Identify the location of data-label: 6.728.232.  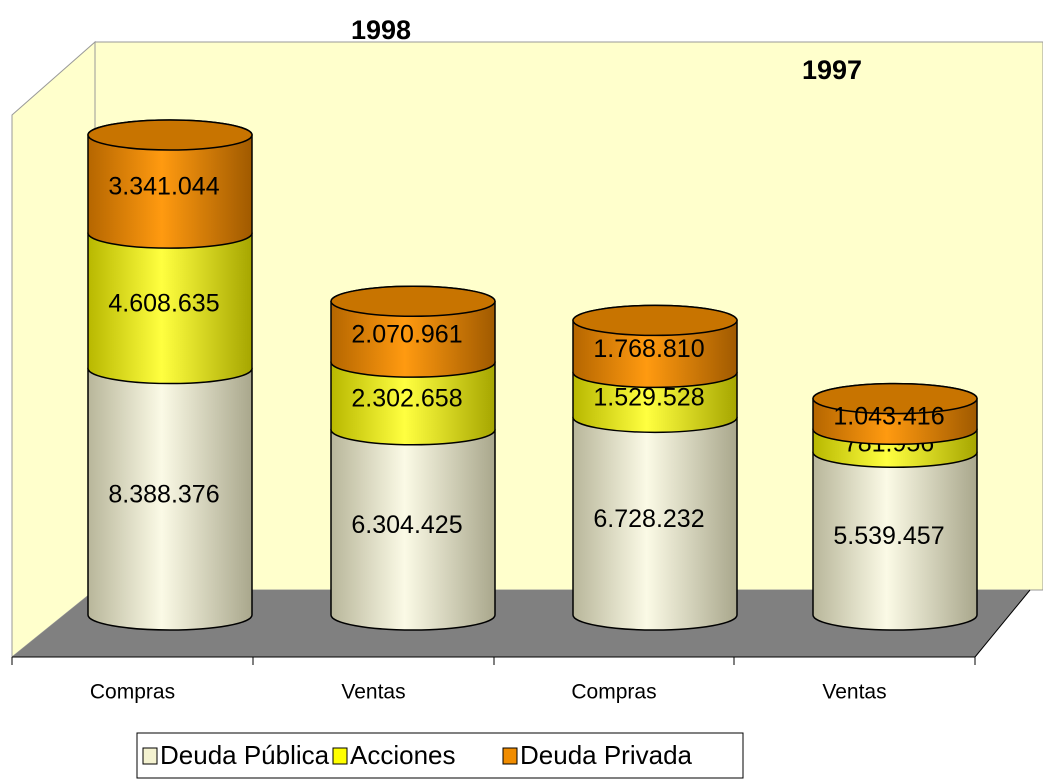
(648, 519).